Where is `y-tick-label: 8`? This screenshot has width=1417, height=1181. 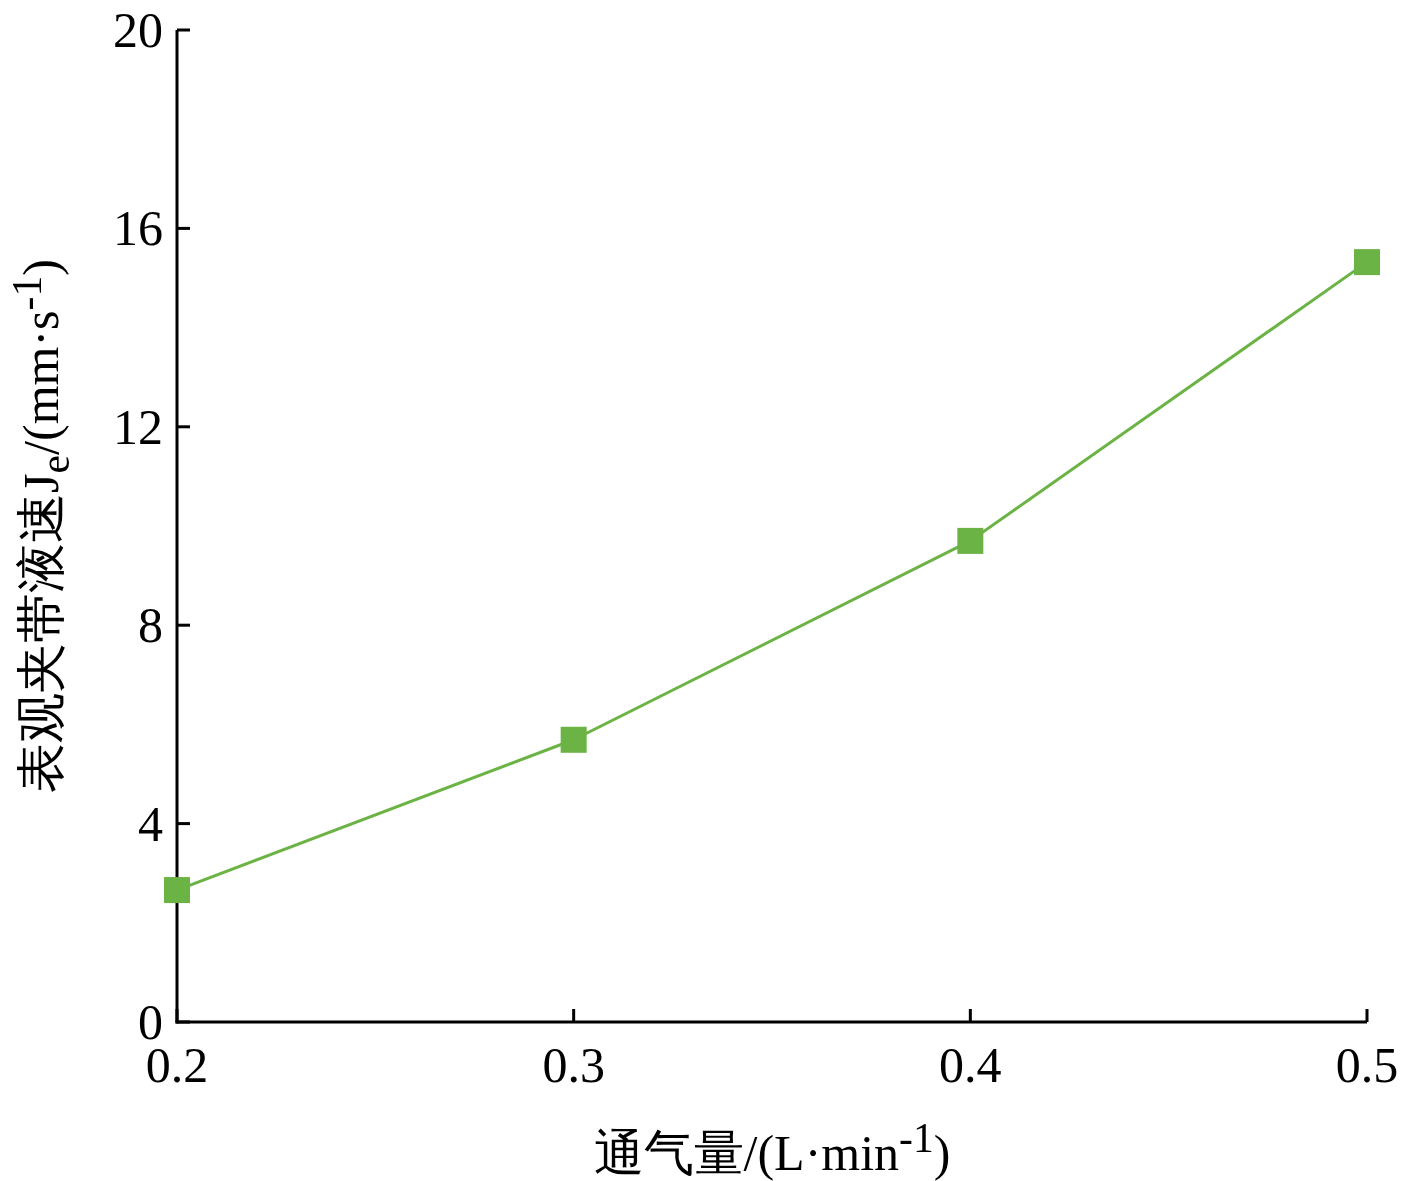 y-tick-label: 8 is located at coordinates (150, 625).